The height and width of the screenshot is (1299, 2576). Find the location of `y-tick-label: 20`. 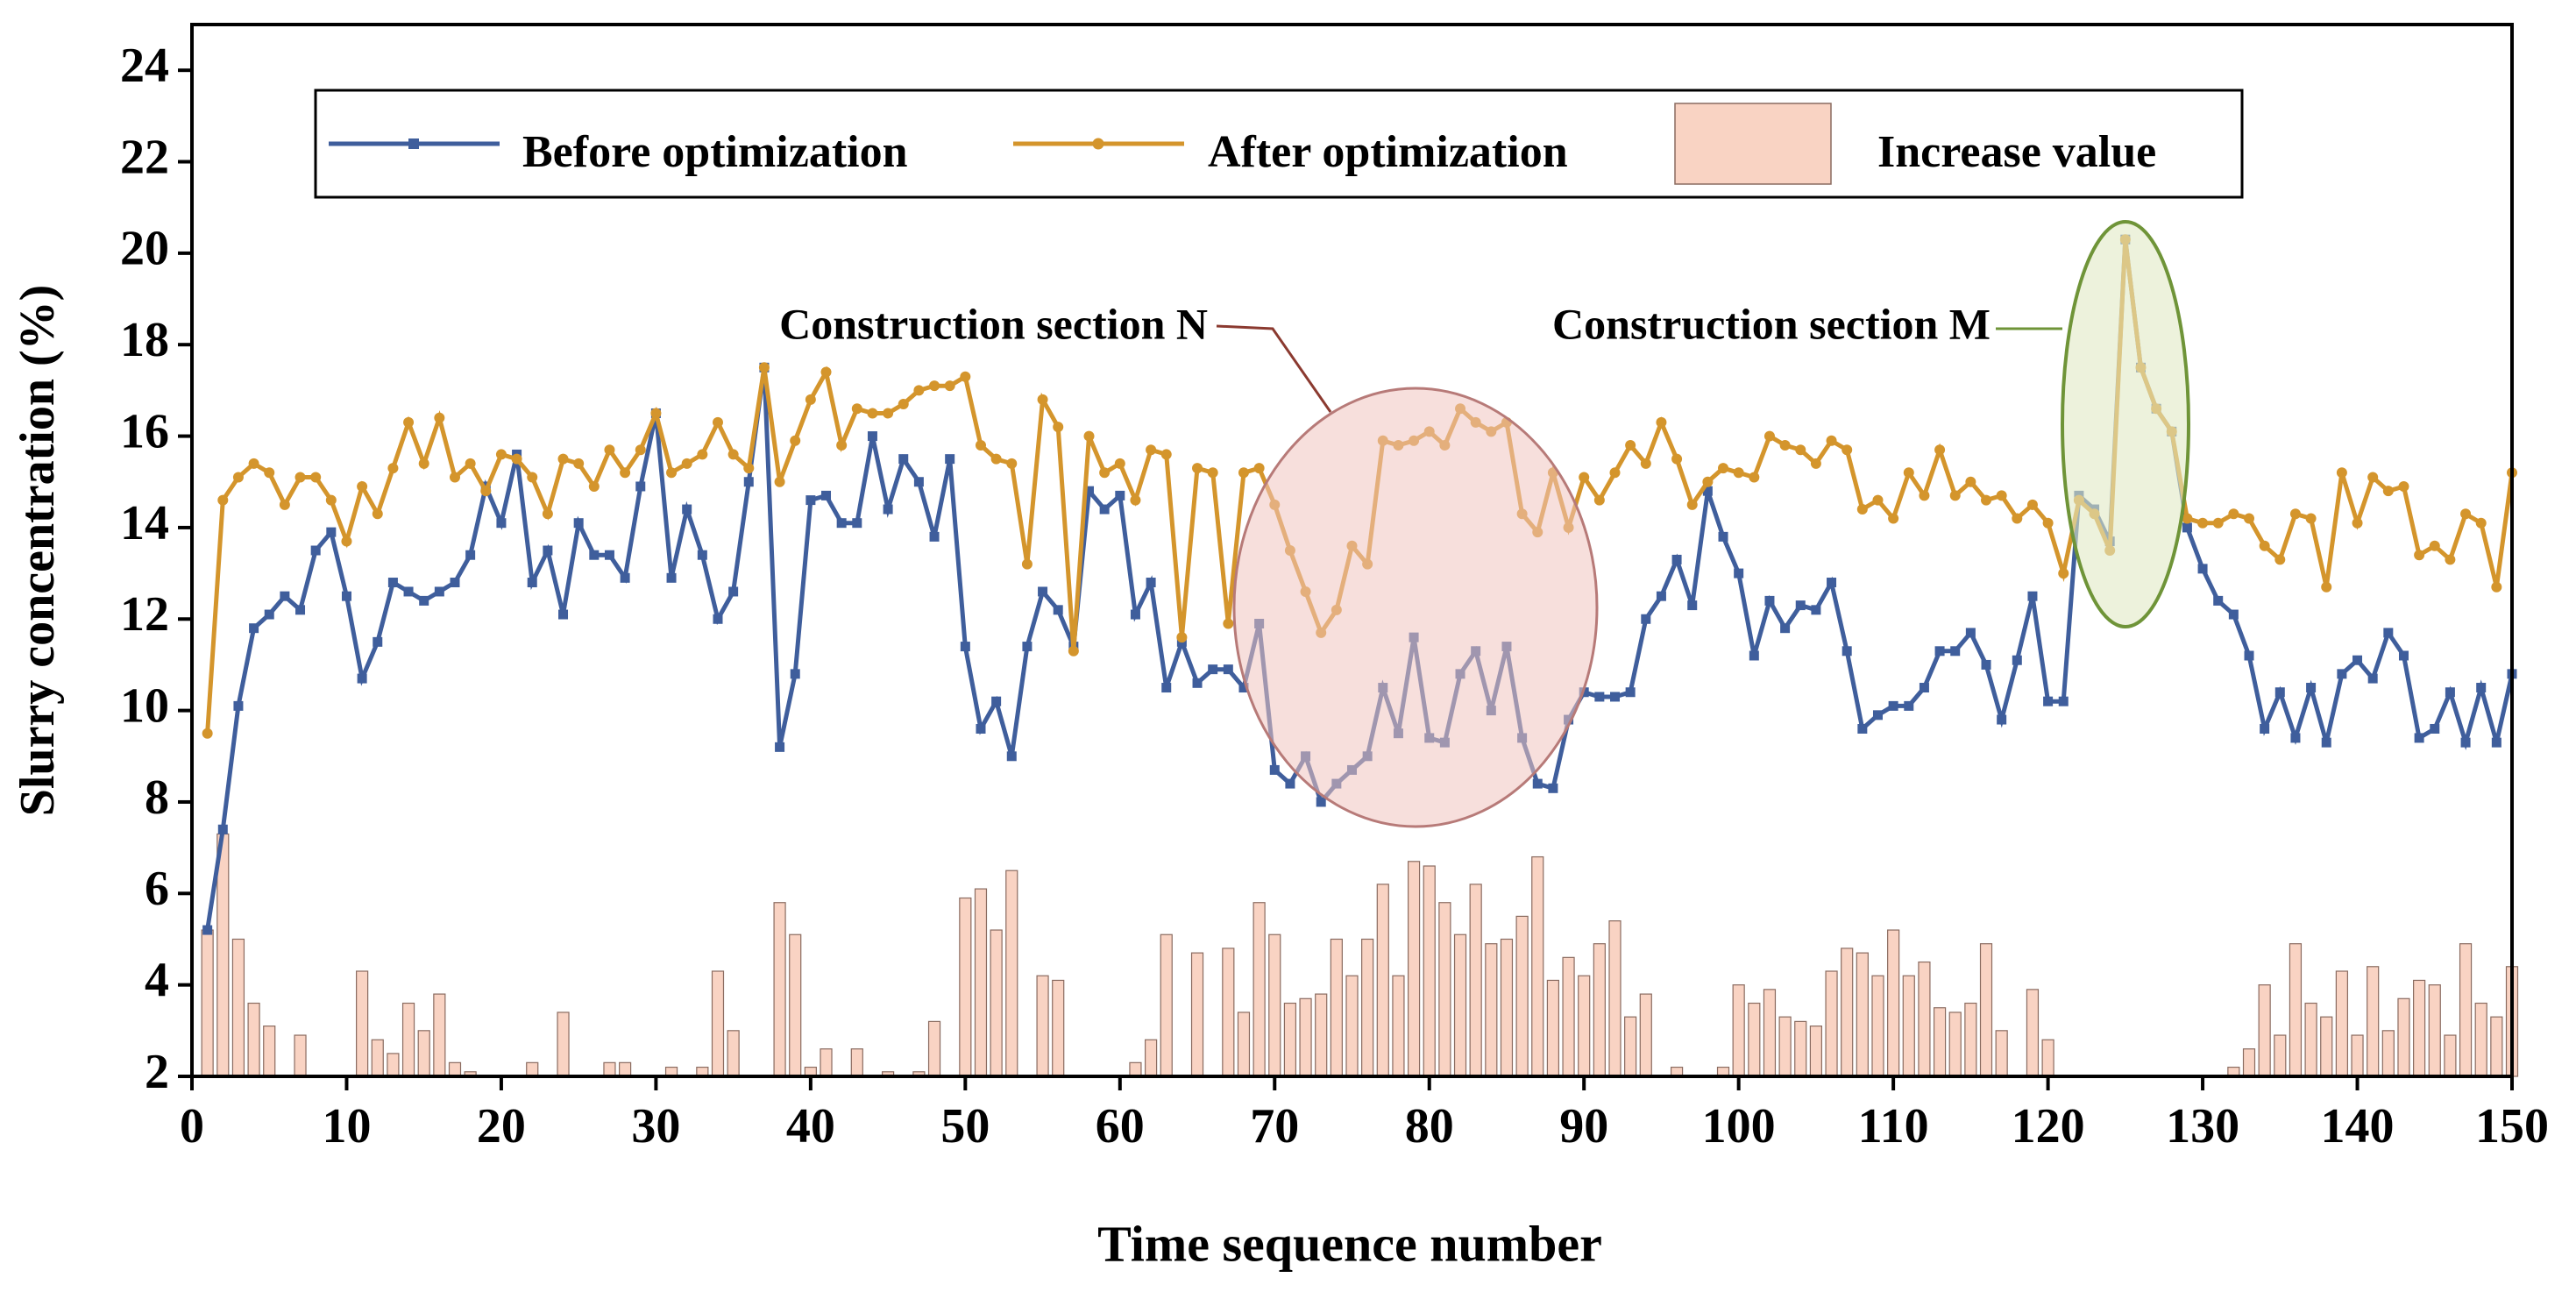

y-tick-label: 20 is located at coordinates (144, 249).